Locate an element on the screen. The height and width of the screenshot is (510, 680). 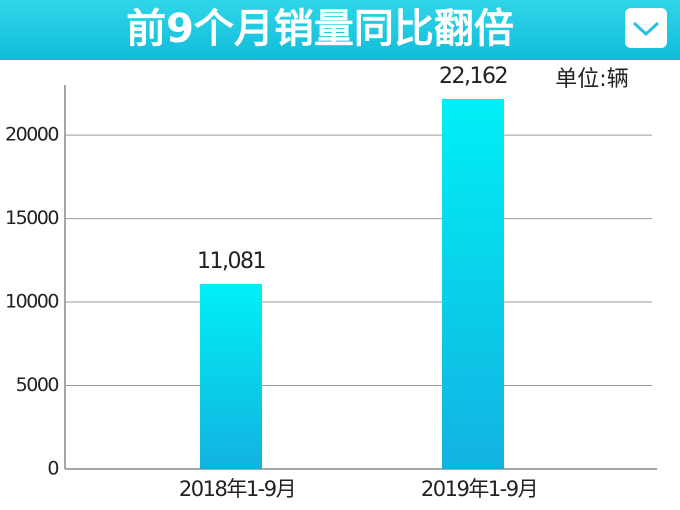
x-tick-label: 2019年1-9月 is located at coordinates (479, 489).